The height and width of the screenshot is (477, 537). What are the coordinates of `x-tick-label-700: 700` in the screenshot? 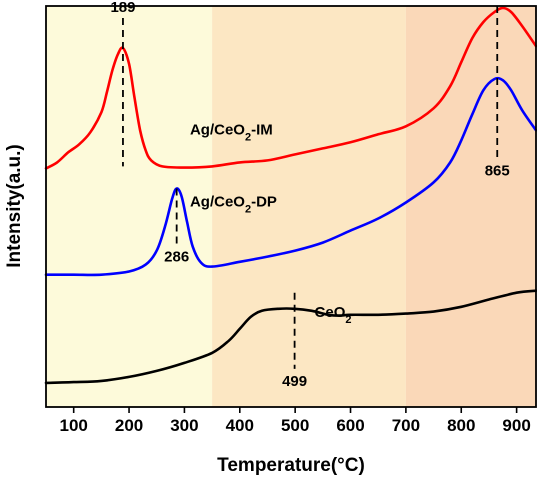 It's located at (406, 425).